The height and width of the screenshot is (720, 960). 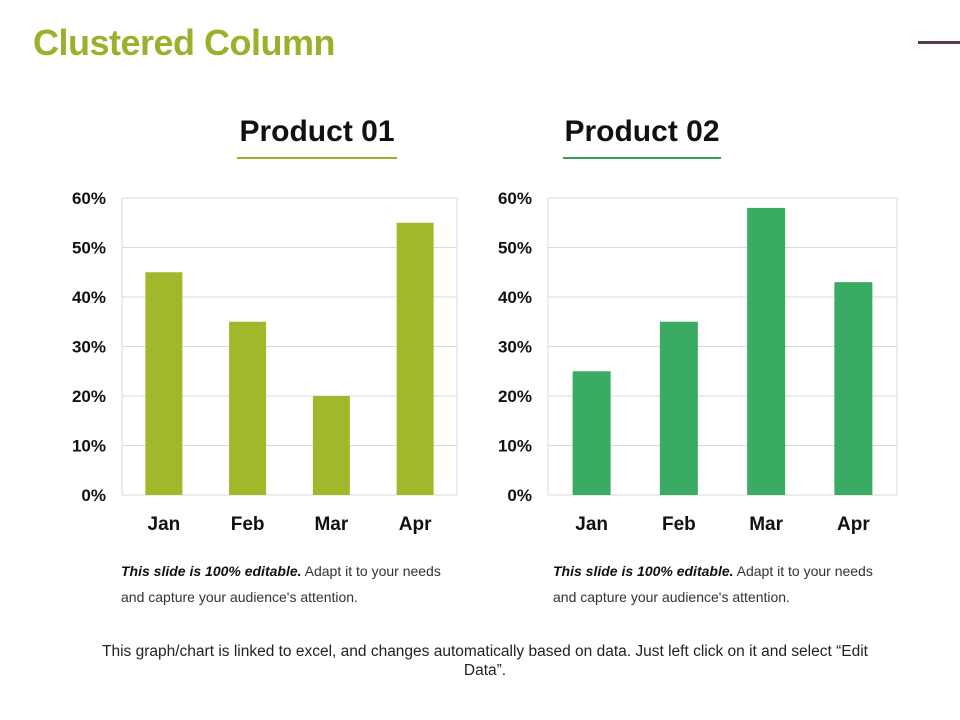 I want to click on chart-1-y-tick-label: 60%, so click(x=89, y=198).